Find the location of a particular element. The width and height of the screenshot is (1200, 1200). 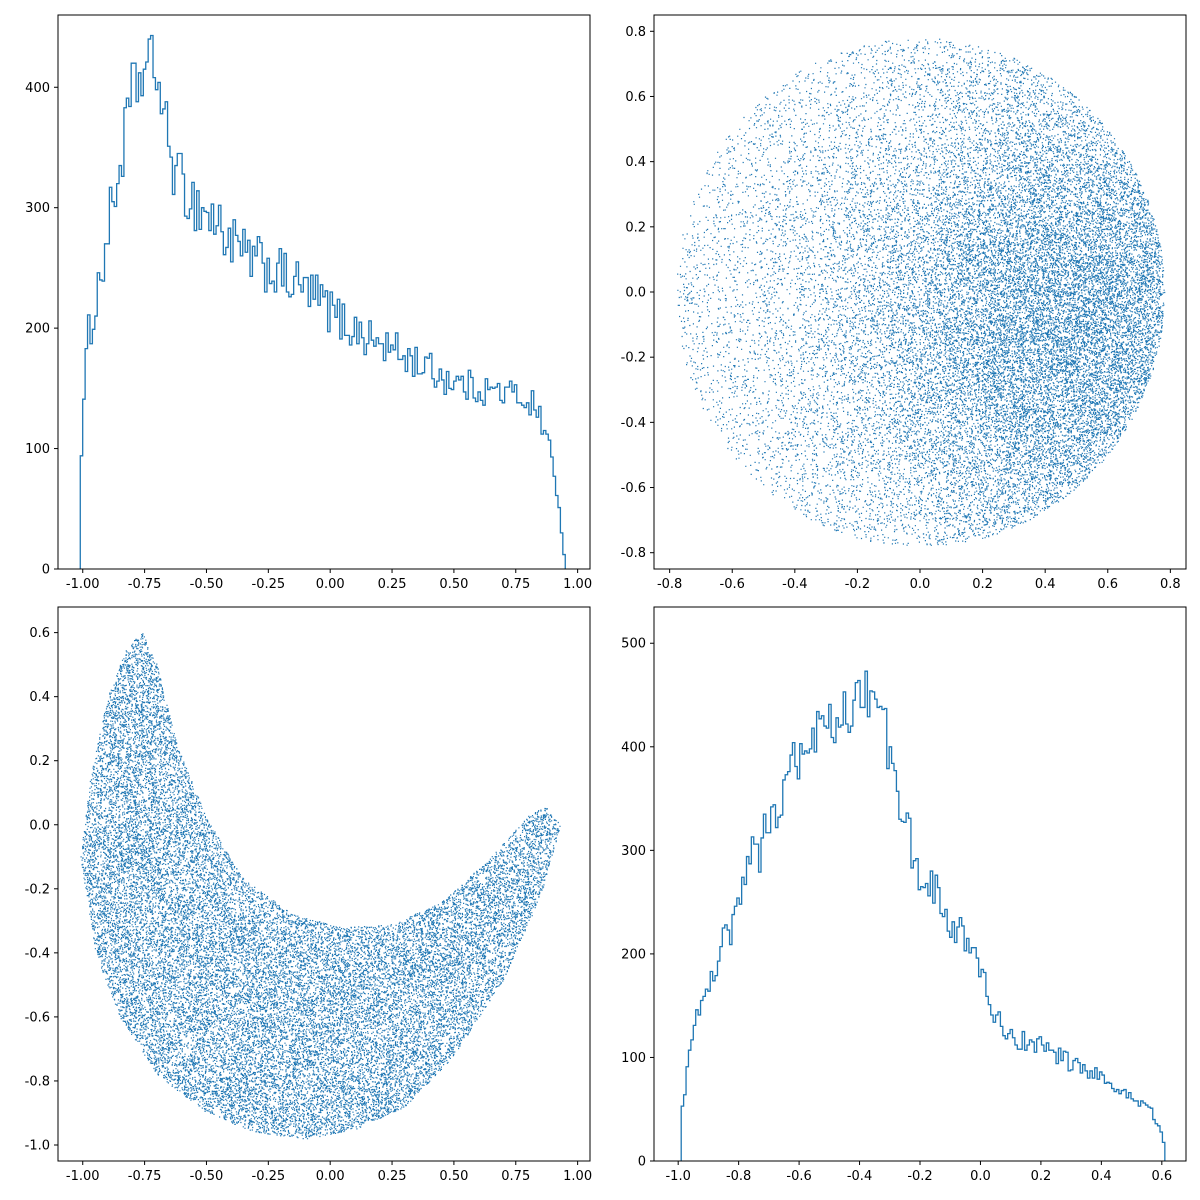

y-tick-label: 0.8 is located at coordinates (635, 32).